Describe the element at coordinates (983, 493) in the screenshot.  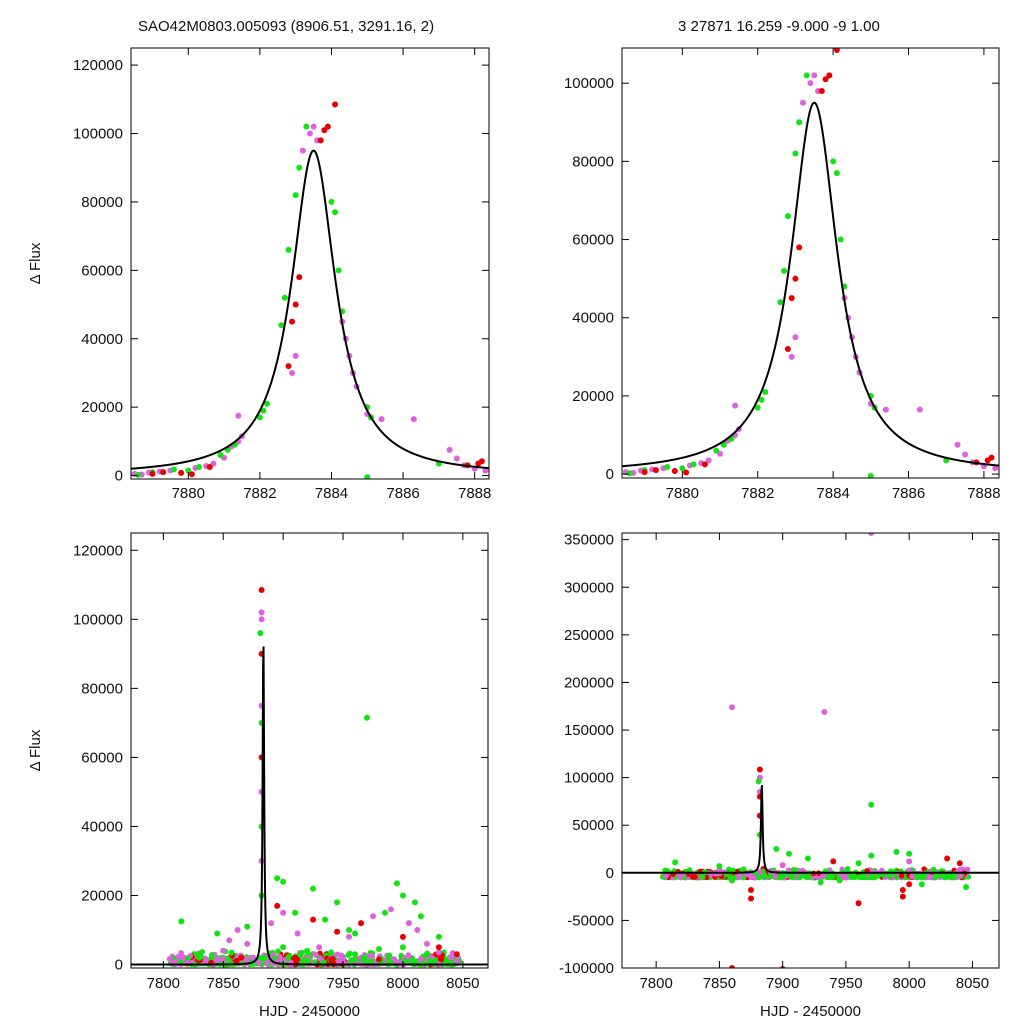
I see `x-tick-label: 7888` at that location.